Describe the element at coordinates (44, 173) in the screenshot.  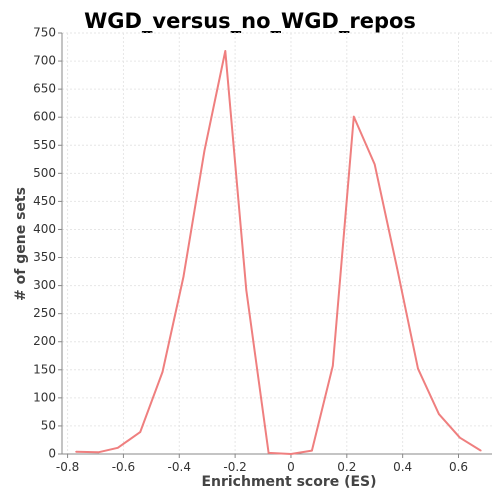
I see `y-tick-label: 500` at that location.